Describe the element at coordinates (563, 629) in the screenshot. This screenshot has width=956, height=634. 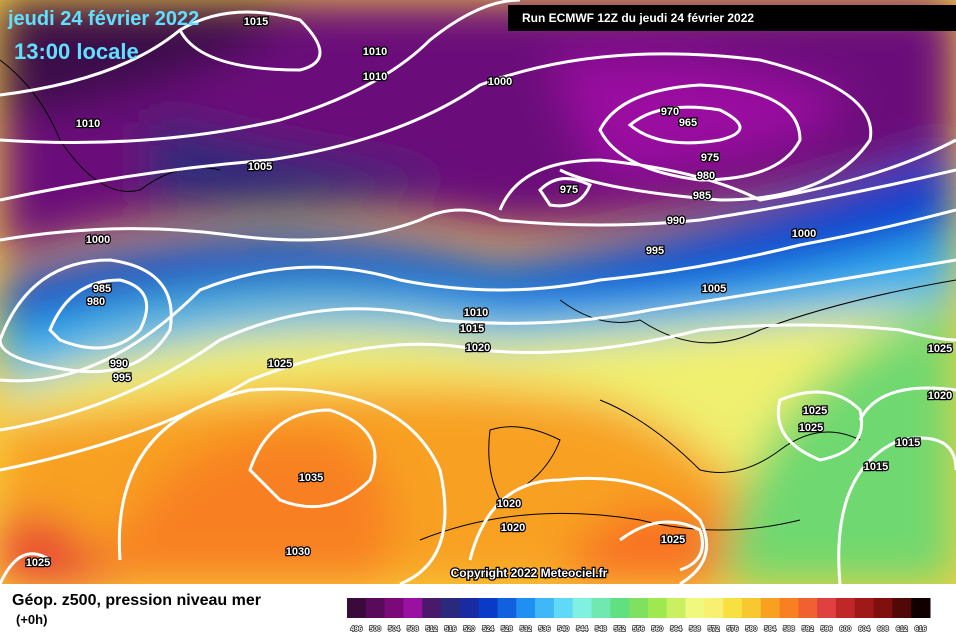
I see `colorbar-label: 540` at that location.